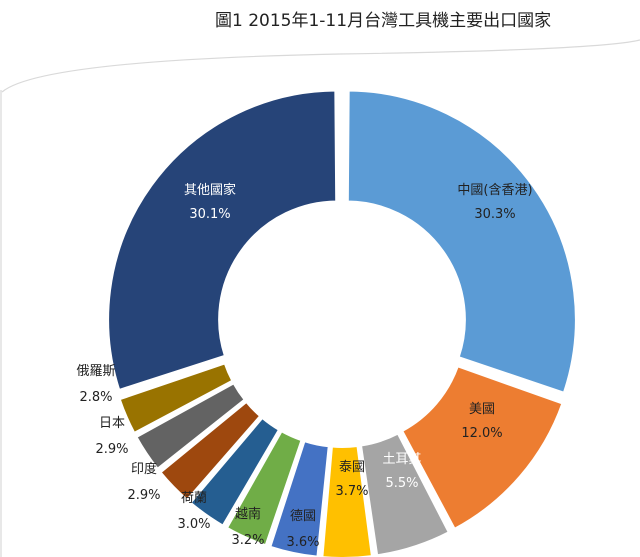 The width and height of the screenshot is (640, 557). What do you see at coordinates (352, 467) in the screenshot?
I see `slice-name-3: 泰國` at bounding box center [352, 467].